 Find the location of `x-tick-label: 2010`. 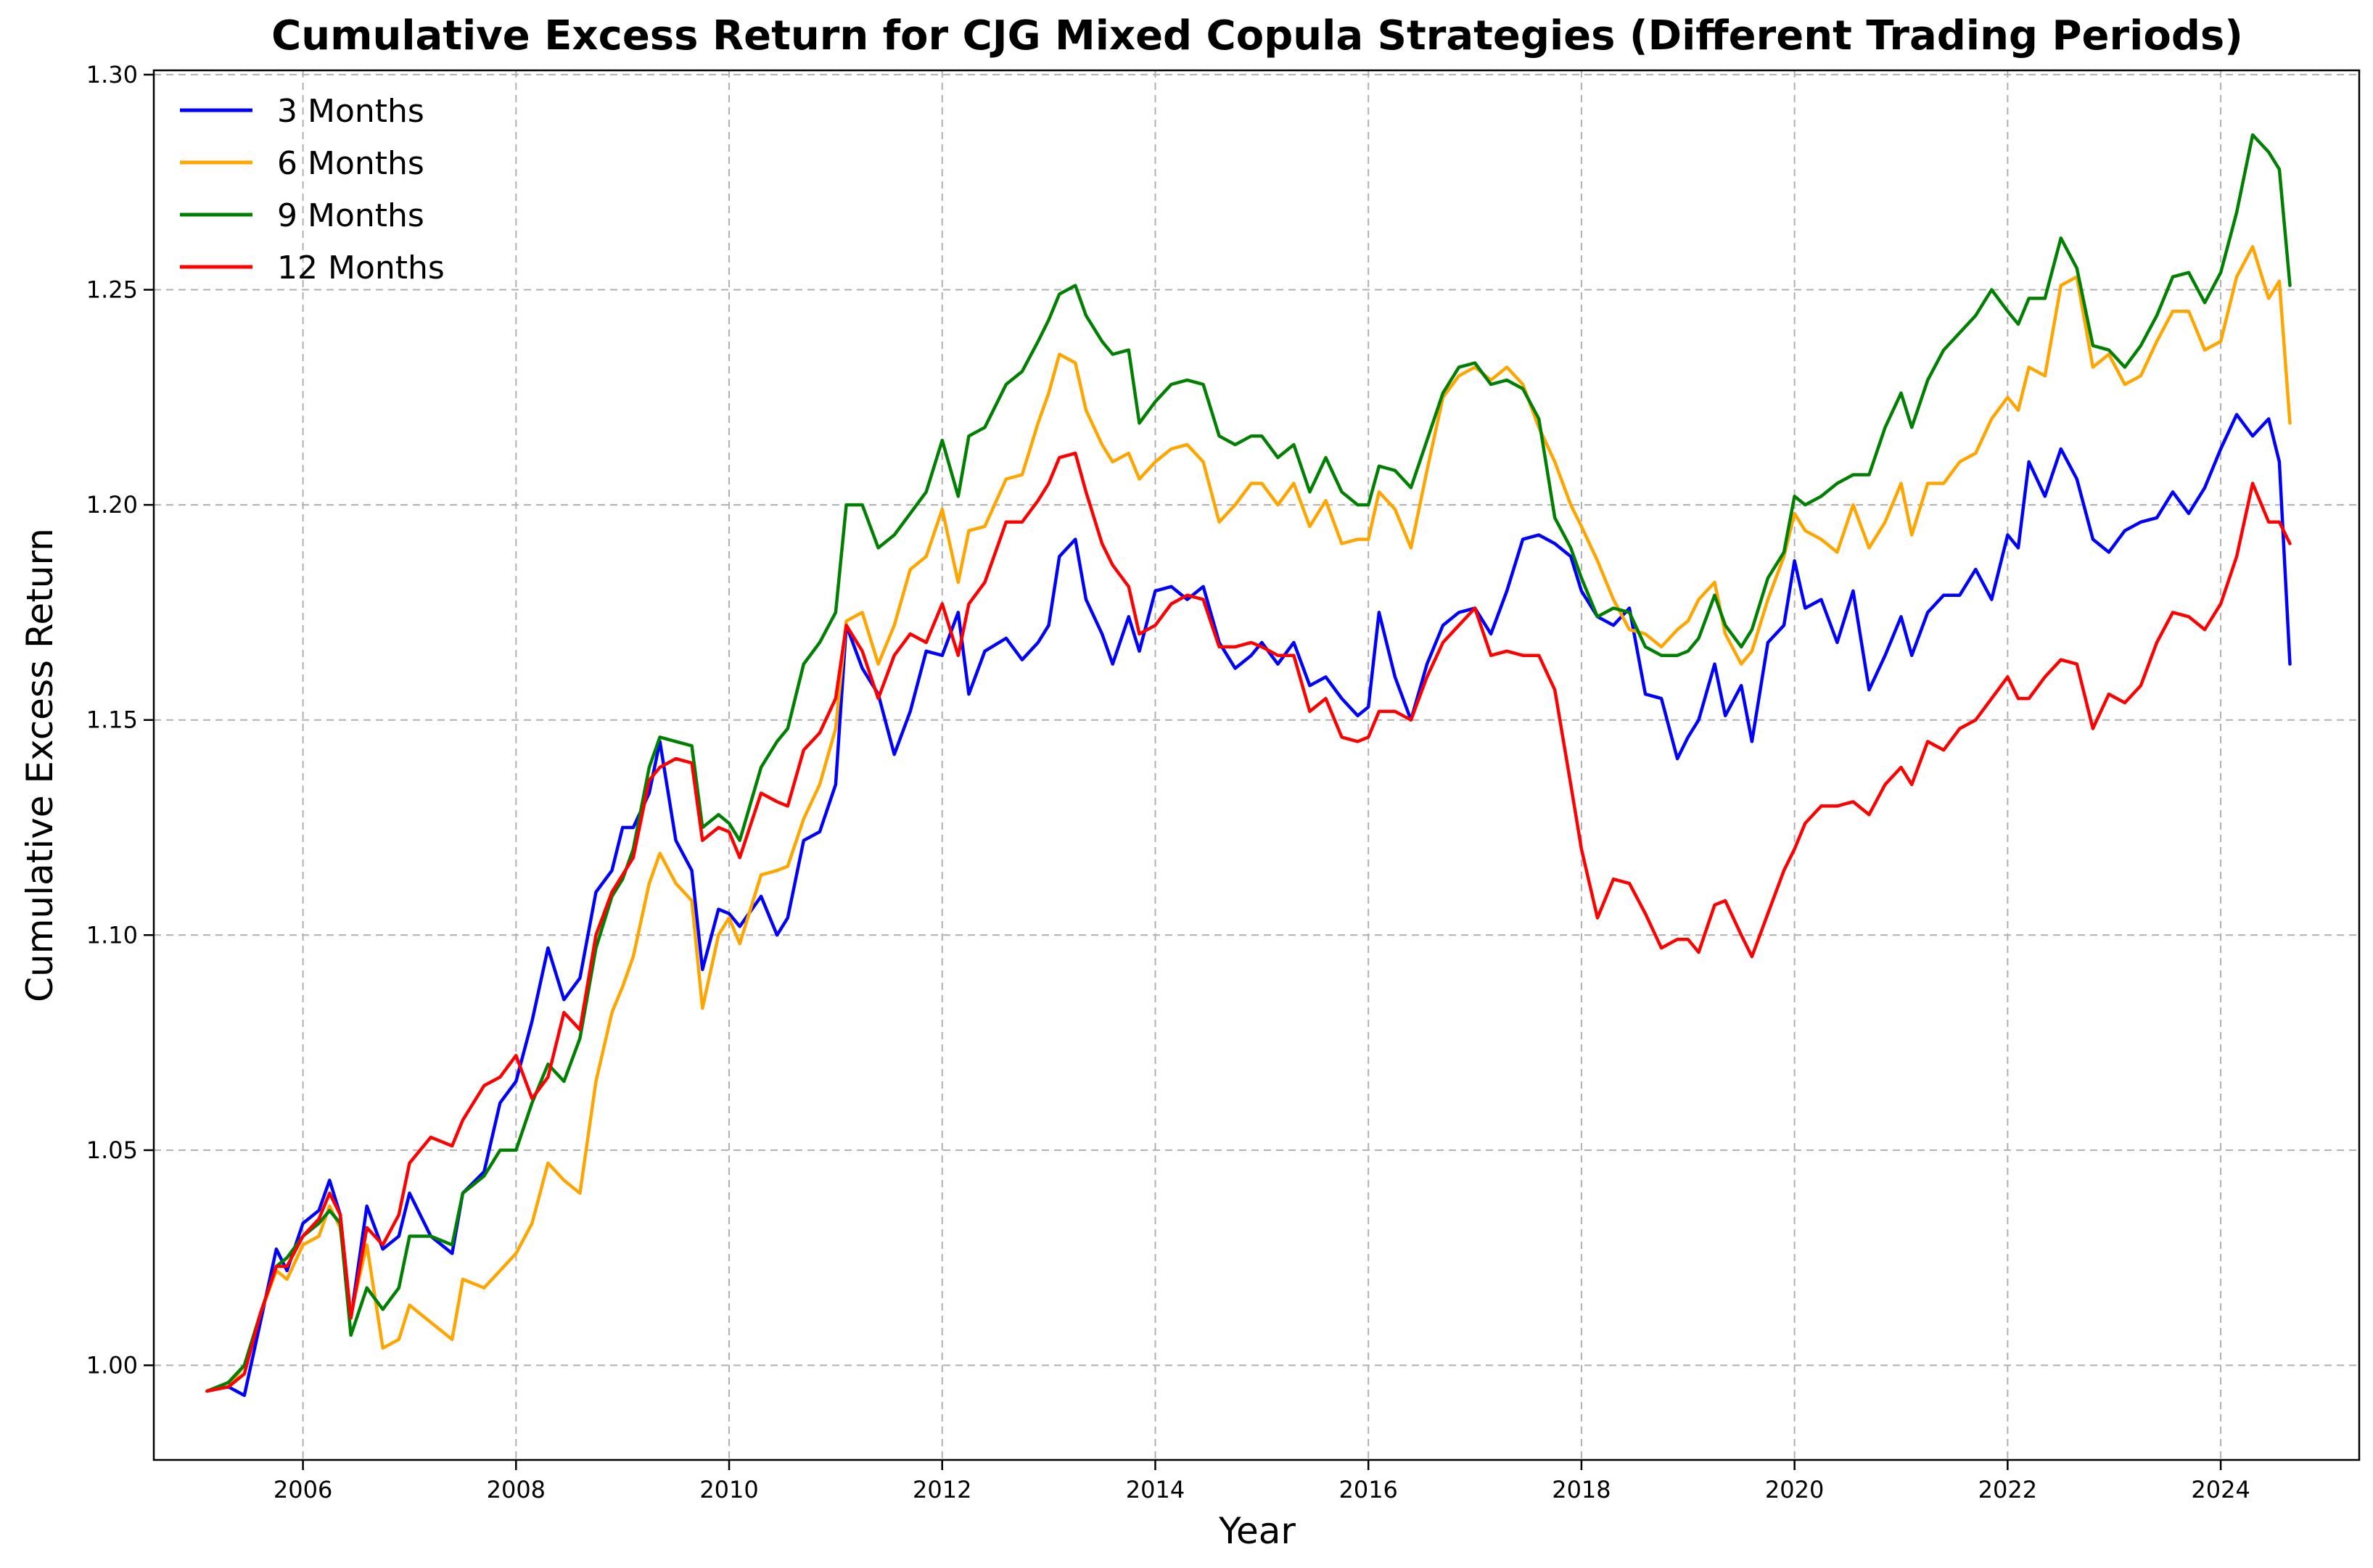

x-tick-label: 2010 is located at coordinates (728, 1489).